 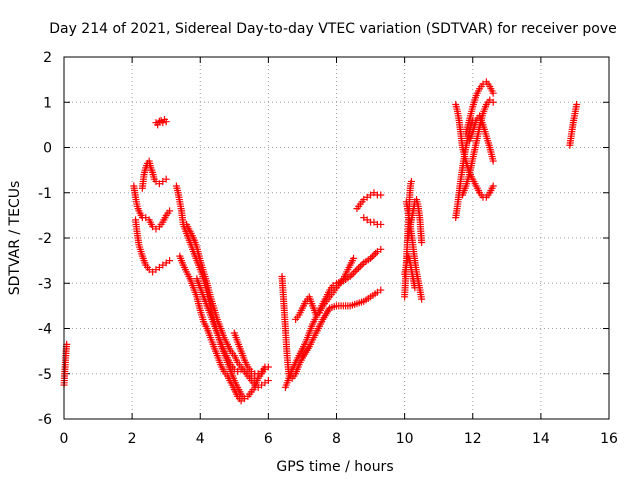 What do you see at coordinates (336, 439) in the screenshot?
I see `x-tick-label: 8` at bounding box center [336, 439].